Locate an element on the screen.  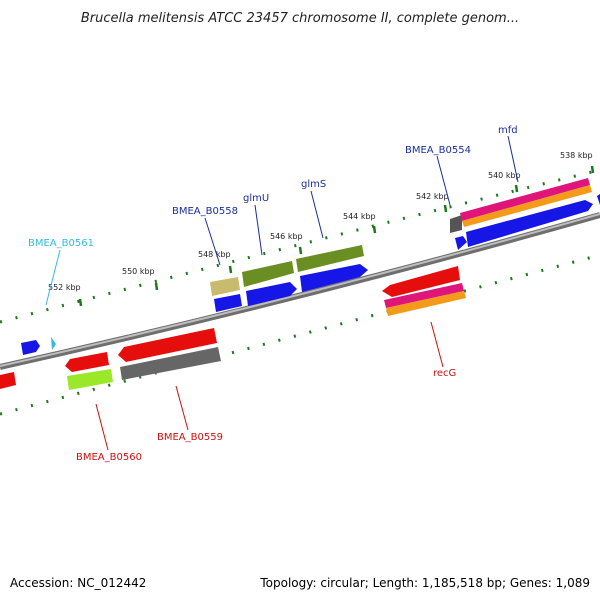
tick-label: 550 kbp is located at coordinates (138, 271).